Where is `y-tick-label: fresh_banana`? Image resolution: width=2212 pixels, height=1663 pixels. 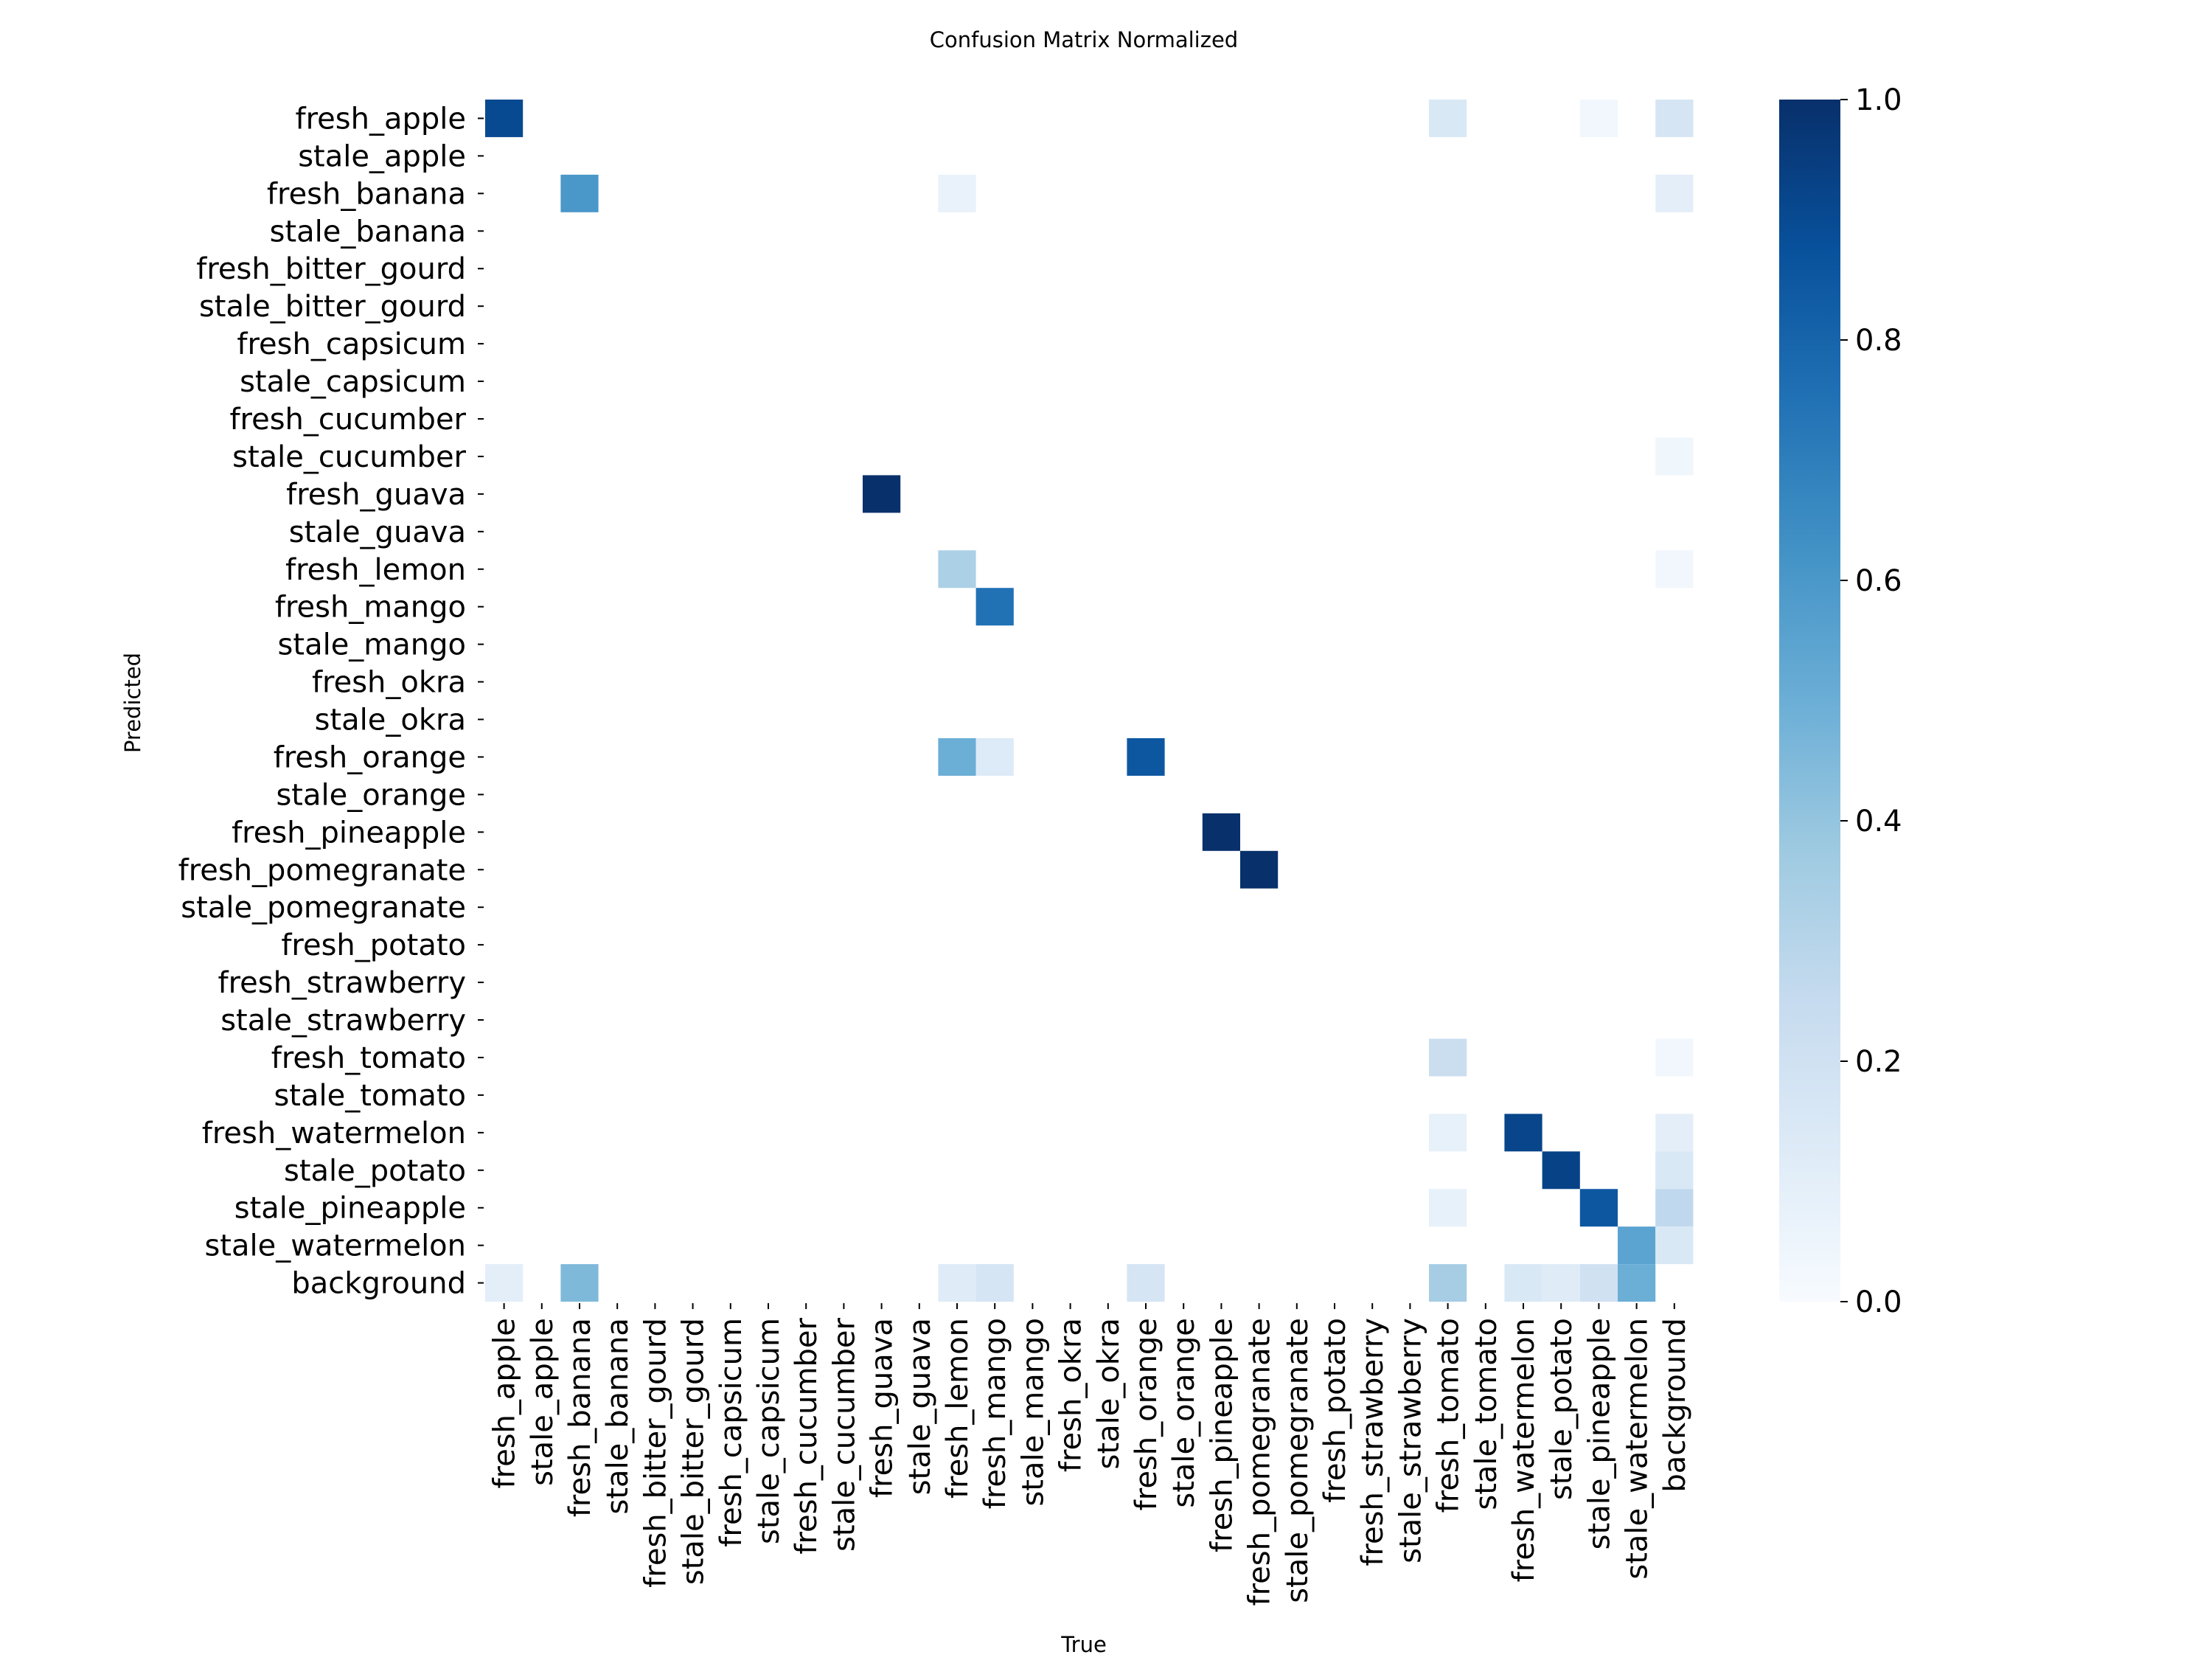 y-tick-label: fresh_banana is located at coordinates (366, 194).